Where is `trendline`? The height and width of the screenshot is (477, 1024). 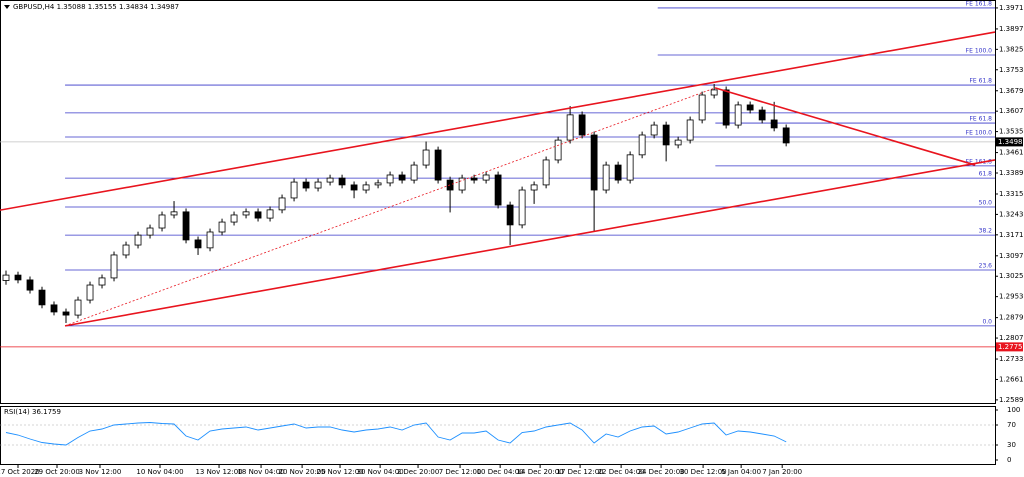 trendline is located at coordinates (845, 126).